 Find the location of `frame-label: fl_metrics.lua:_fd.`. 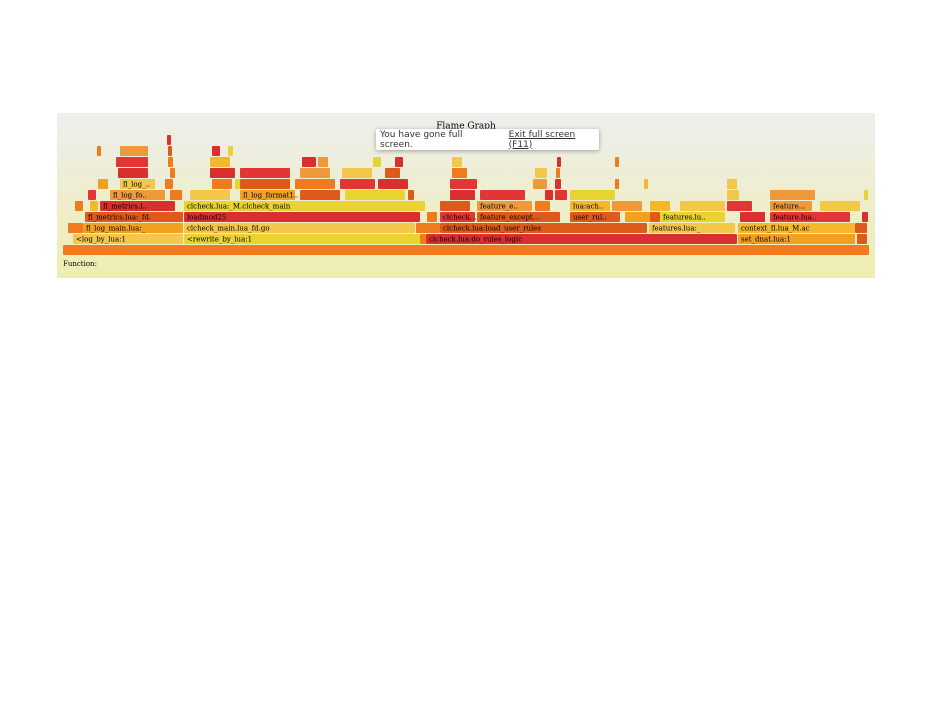

frame-label: fl_metrics.lua:_fd. is located at coordinates (119, 218).